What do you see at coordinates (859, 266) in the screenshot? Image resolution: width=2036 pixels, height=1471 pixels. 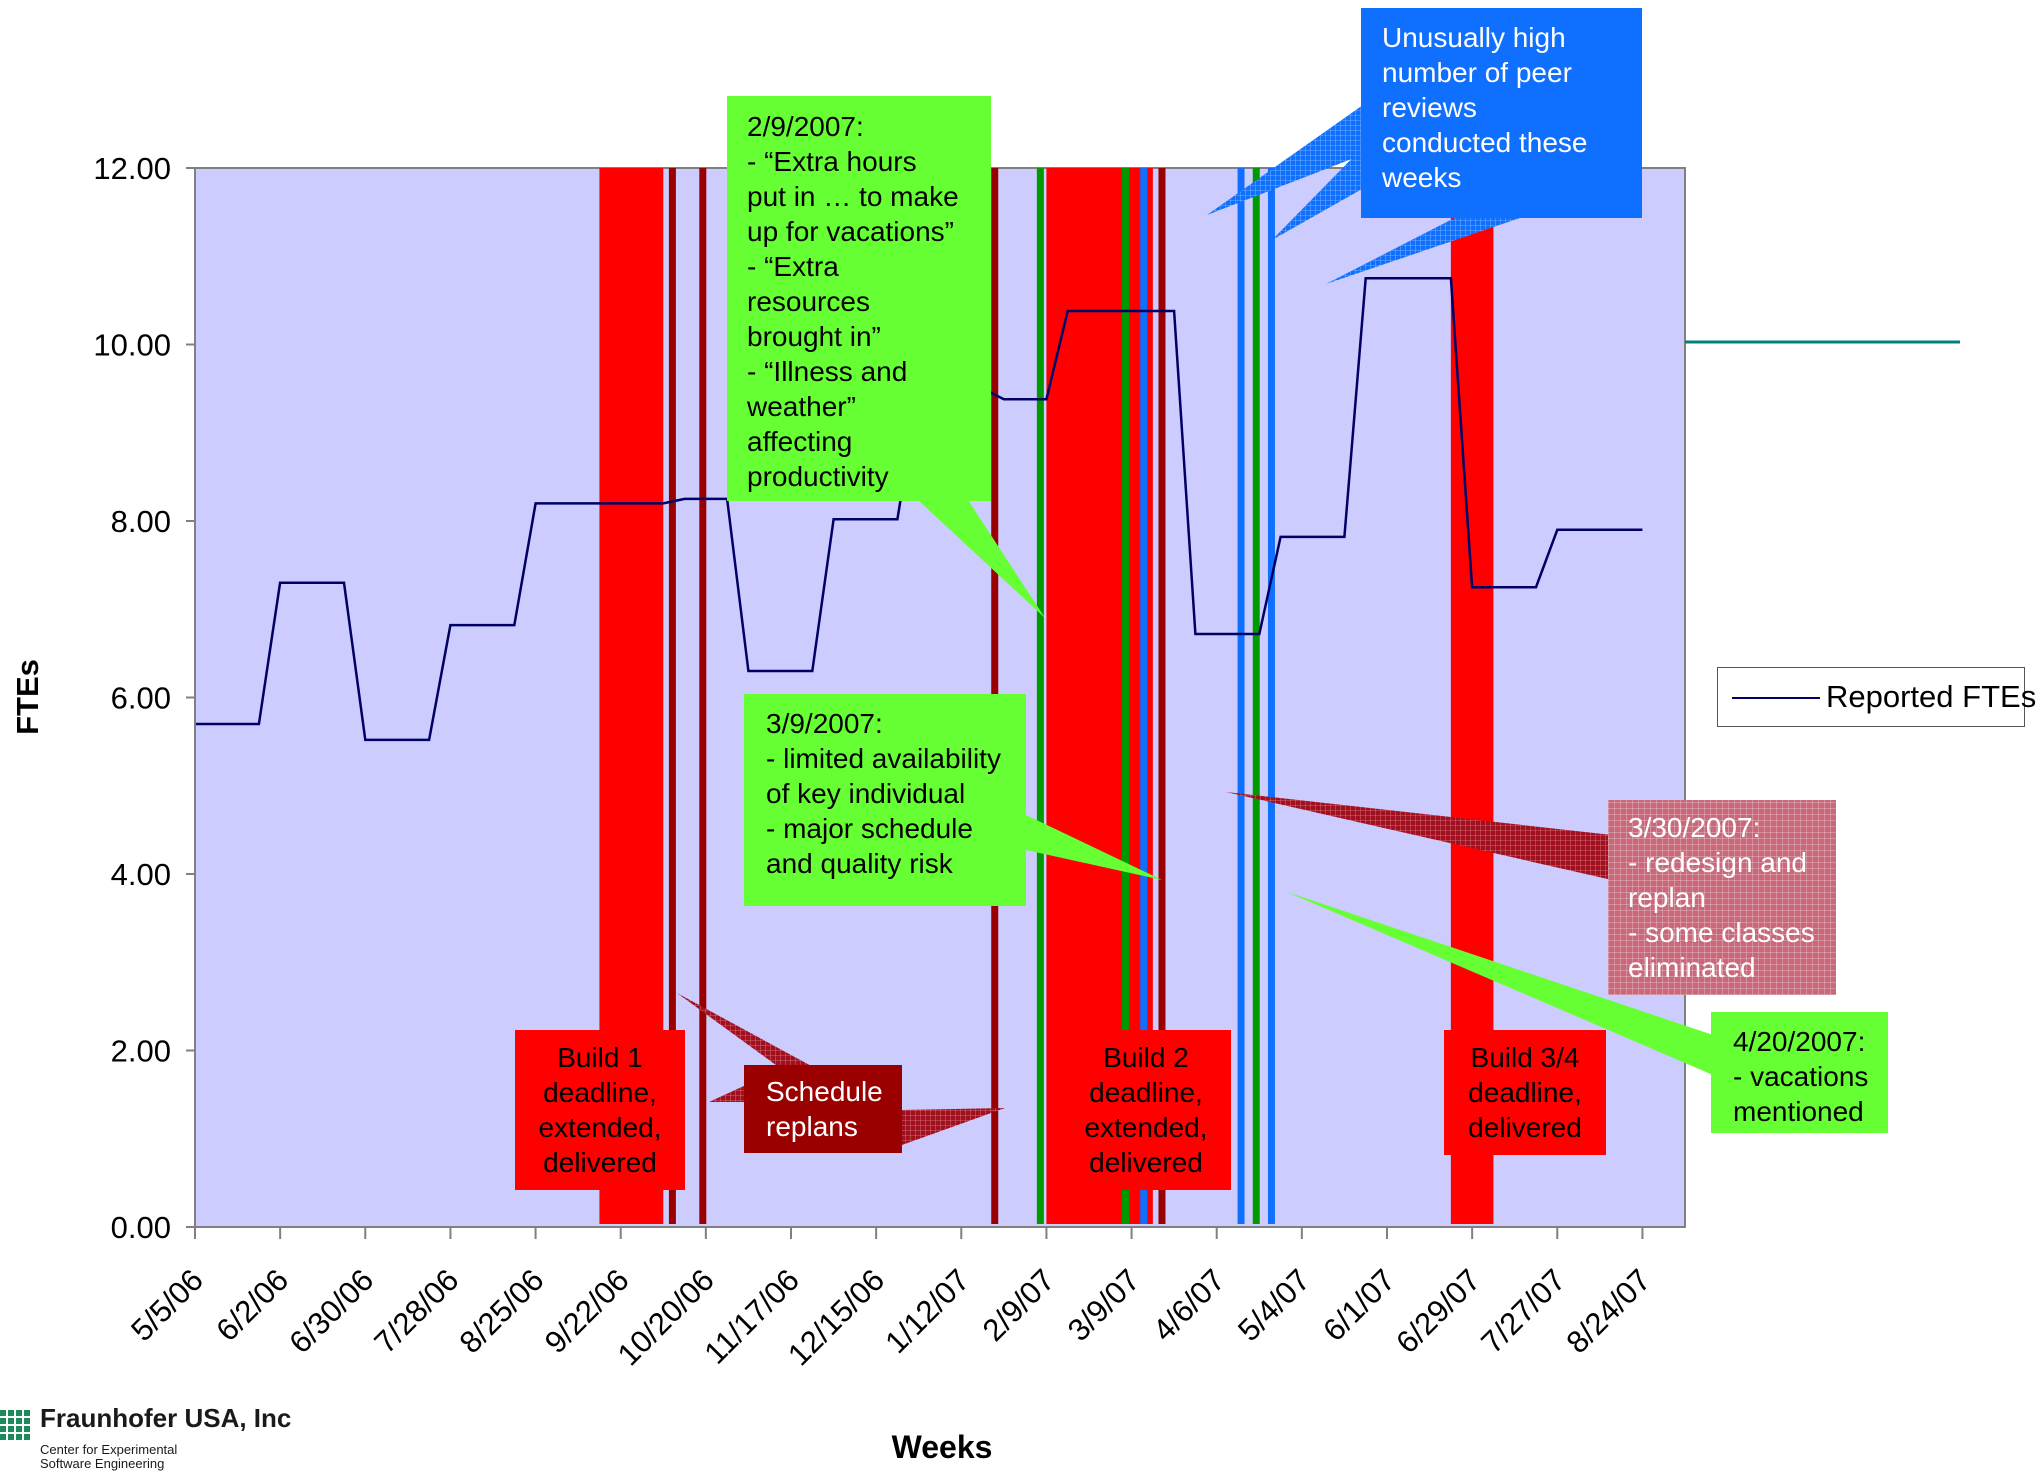 I see `callout-line: - “Extra` at bounding box center [859, 266].